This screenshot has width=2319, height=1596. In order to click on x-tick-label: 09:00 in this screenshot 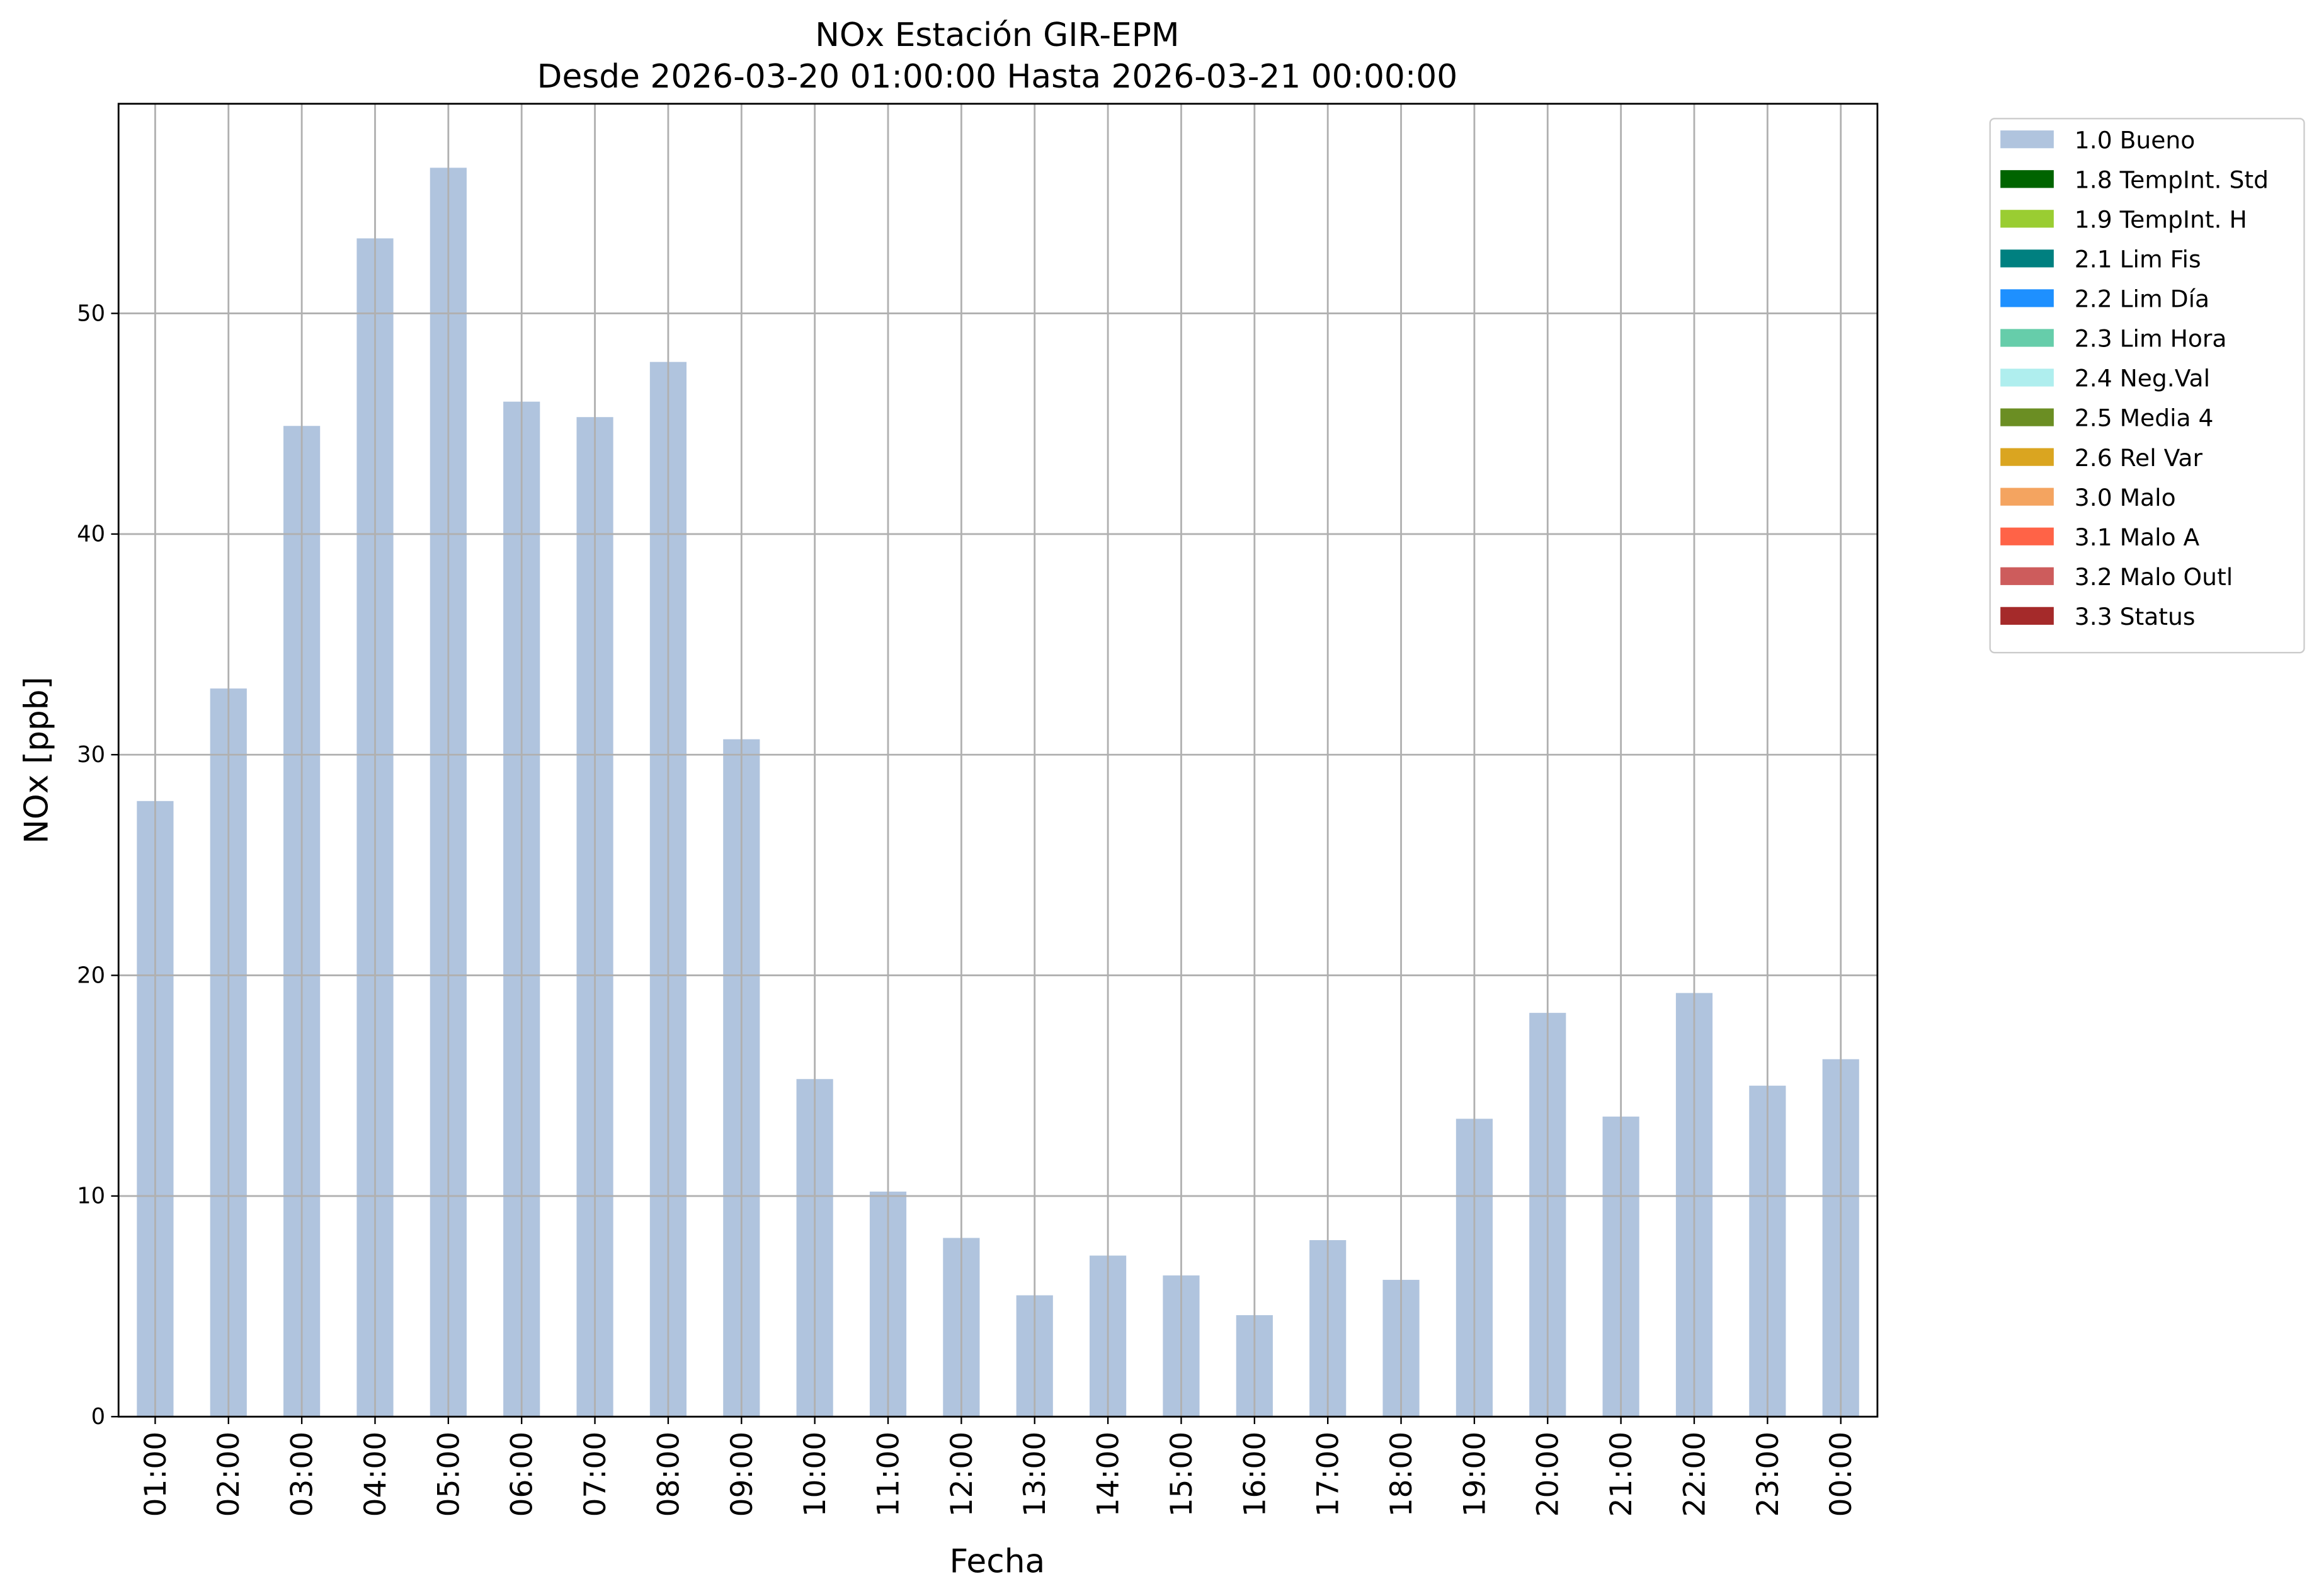, I will do `click(742, 1474)`.